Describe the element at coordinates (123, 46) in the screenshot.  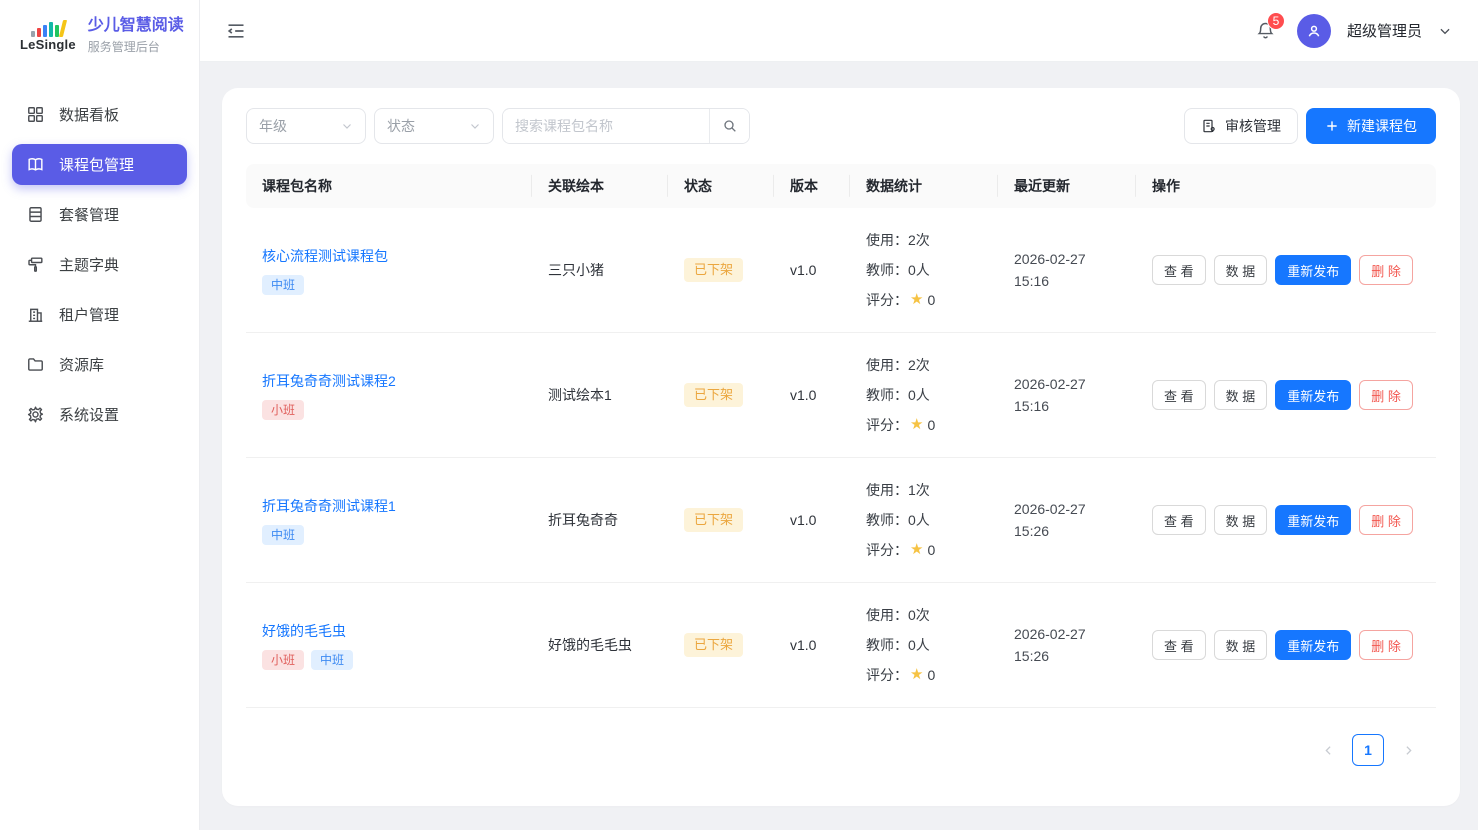
I see `brand-subtitle: 服务管理后台` at that location.